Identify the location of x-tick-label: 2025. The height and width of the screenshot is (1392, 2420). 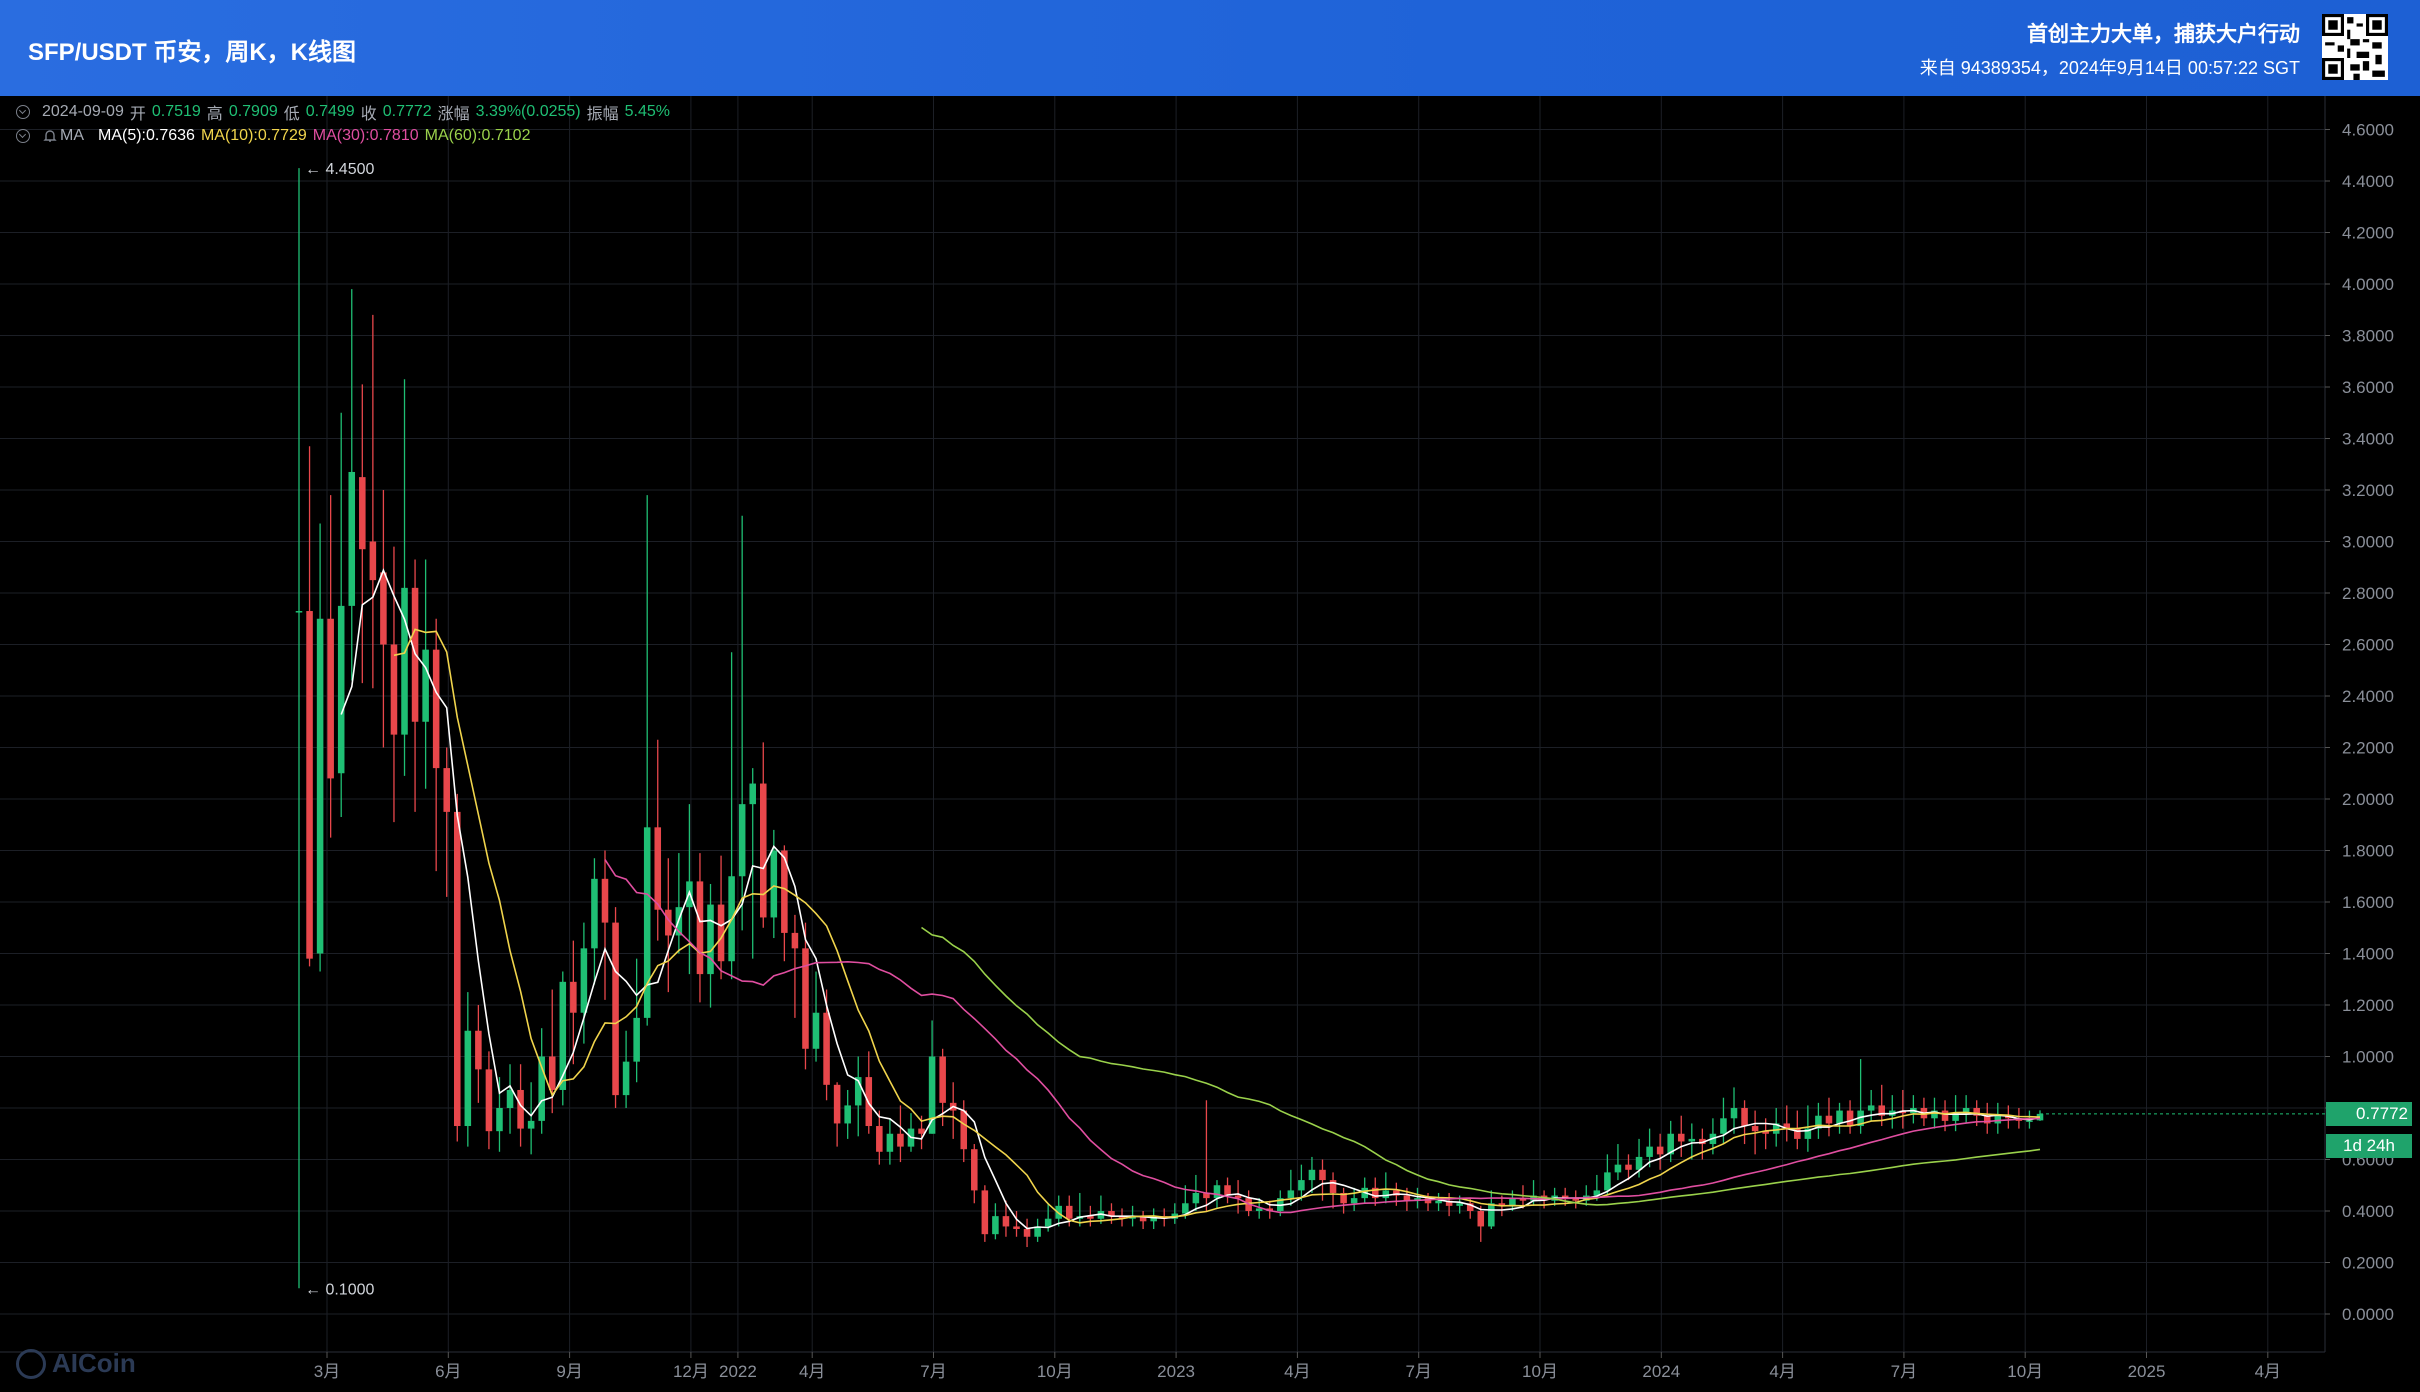
(2147, 1371).